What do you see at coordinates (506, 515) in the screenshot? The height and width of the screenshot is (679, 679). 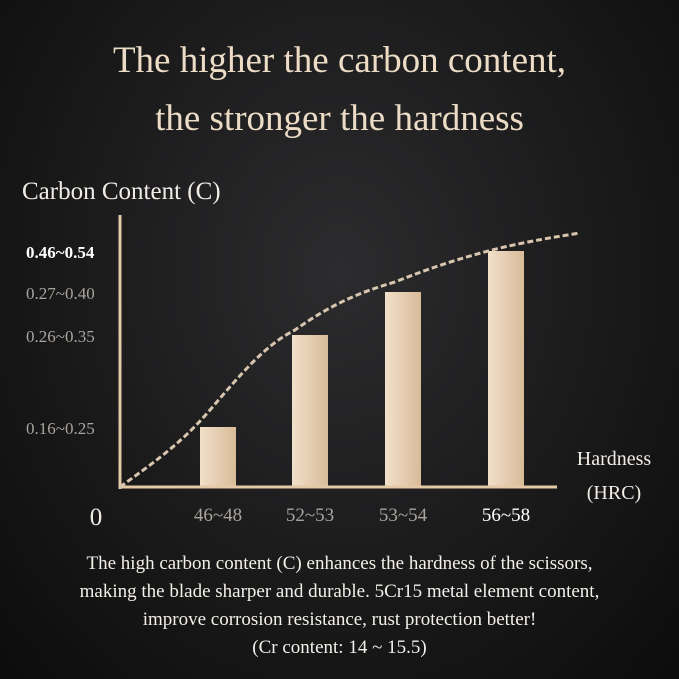 I see `x-tick-label: 56~58` at bounding box center [506, 515].